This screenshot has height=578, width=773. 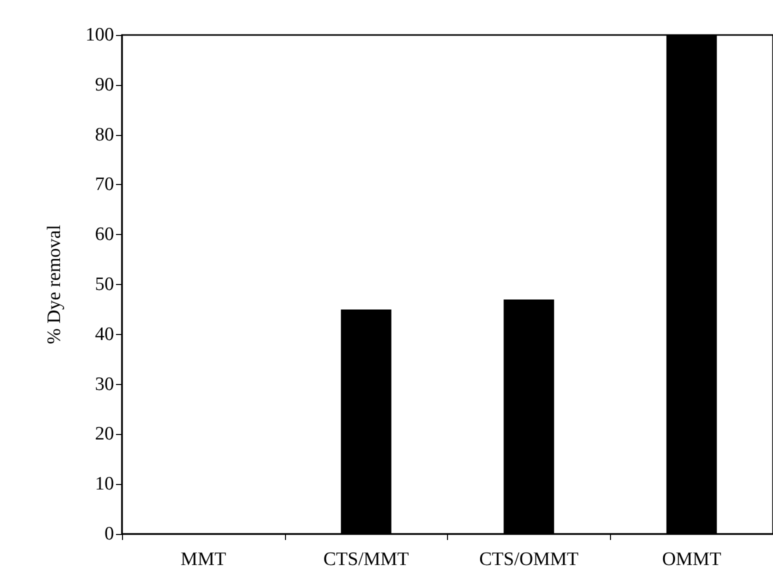 What do you see at coordinates (109, 534) in the screenshot?
I see `y-tick-label: 0` at bounding box center [109, 534].